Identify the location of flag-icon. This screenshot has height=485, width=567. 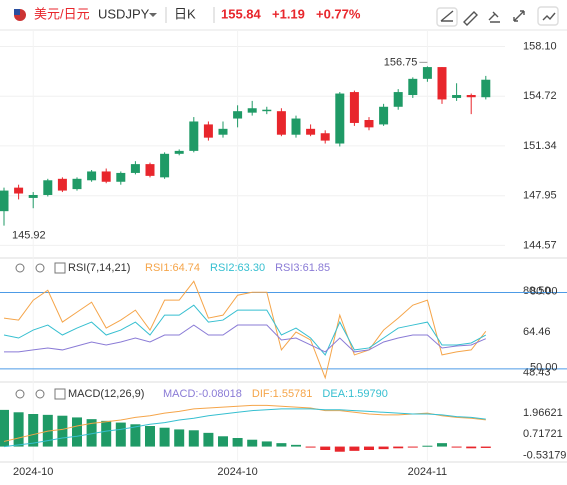
(17, 12).